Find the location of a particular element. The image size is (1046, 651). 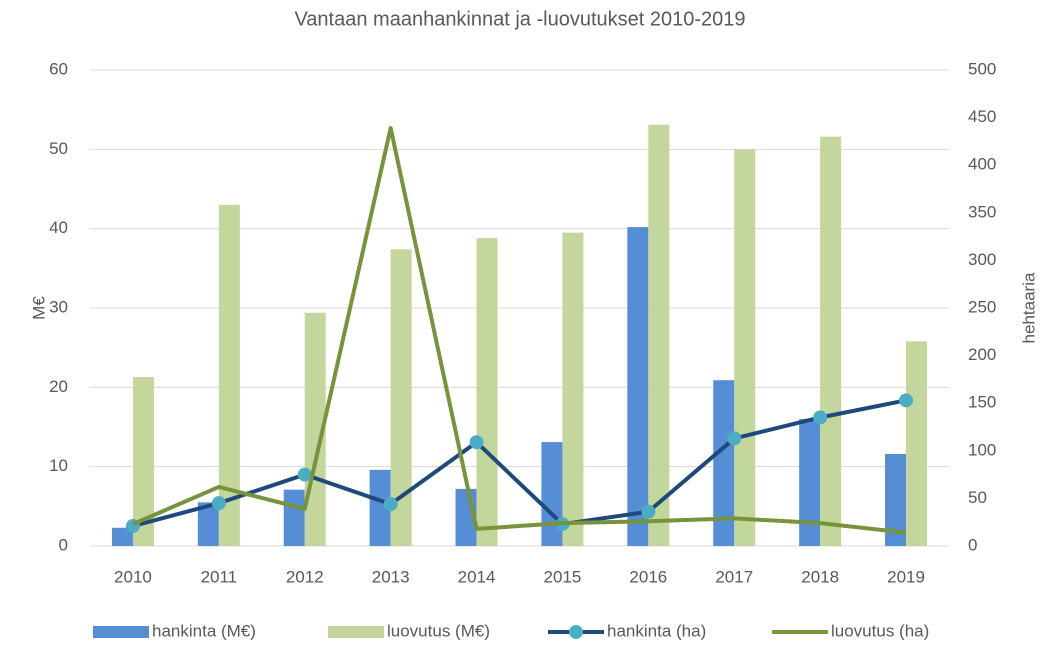

y2-axis-title: hehtaaria is located at coordinates (1028, 307).